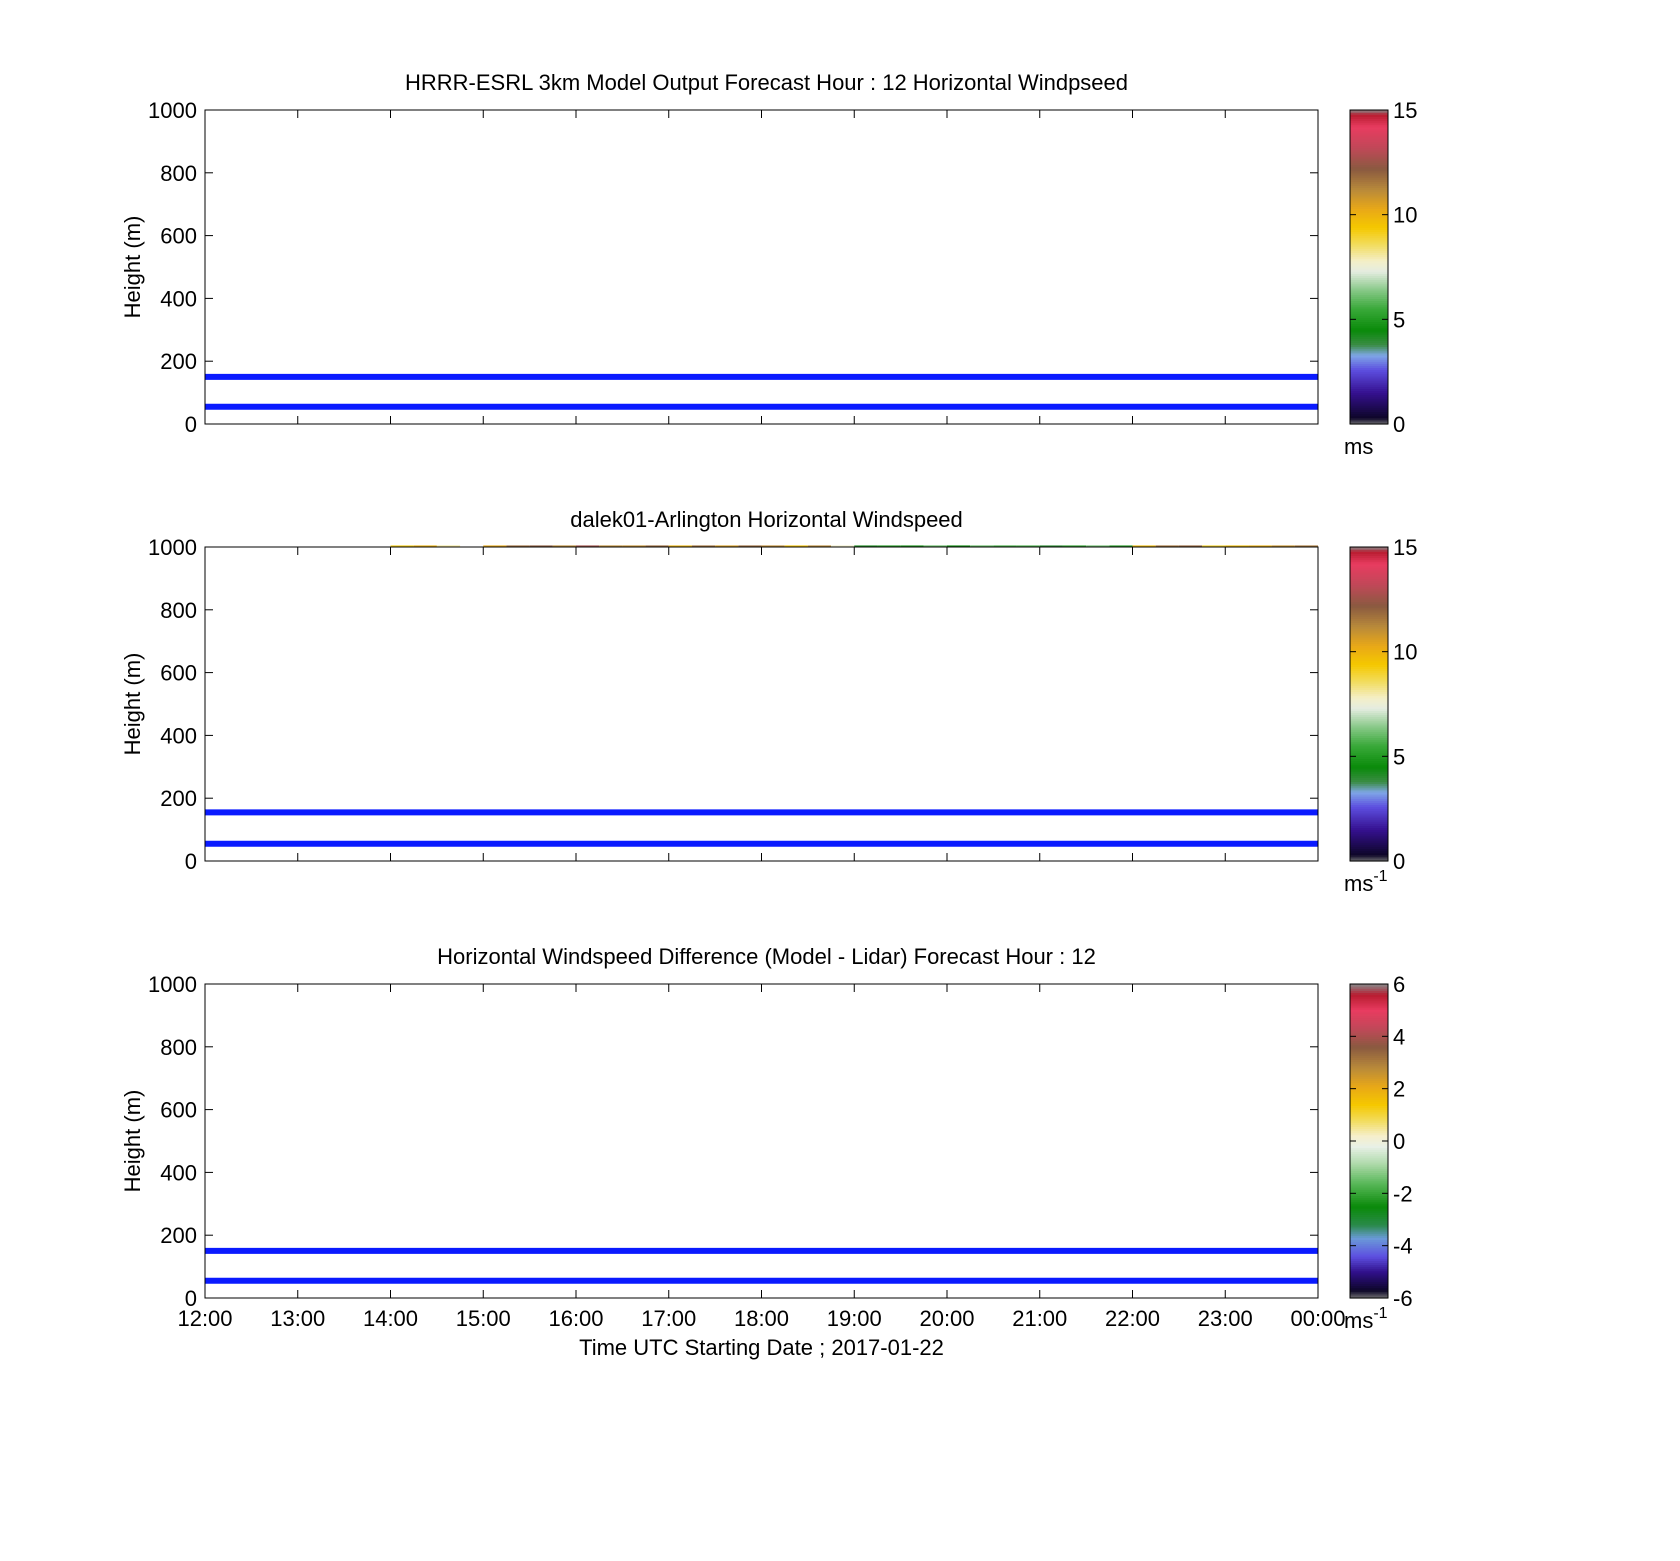 This screenshot has width=1680, height=1561. I want to click on colorbar-unit-exponent: -1, so click(1380, 876).